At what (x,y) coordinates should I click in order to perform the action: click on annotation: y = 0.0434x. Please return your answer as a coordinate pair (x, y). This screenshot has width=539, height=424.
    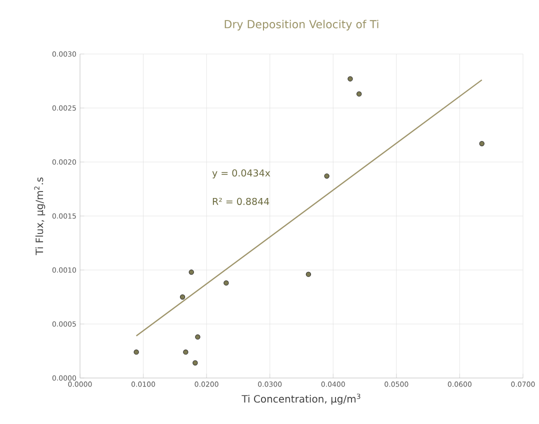
    Looking at the image, I should click on (241, 173).